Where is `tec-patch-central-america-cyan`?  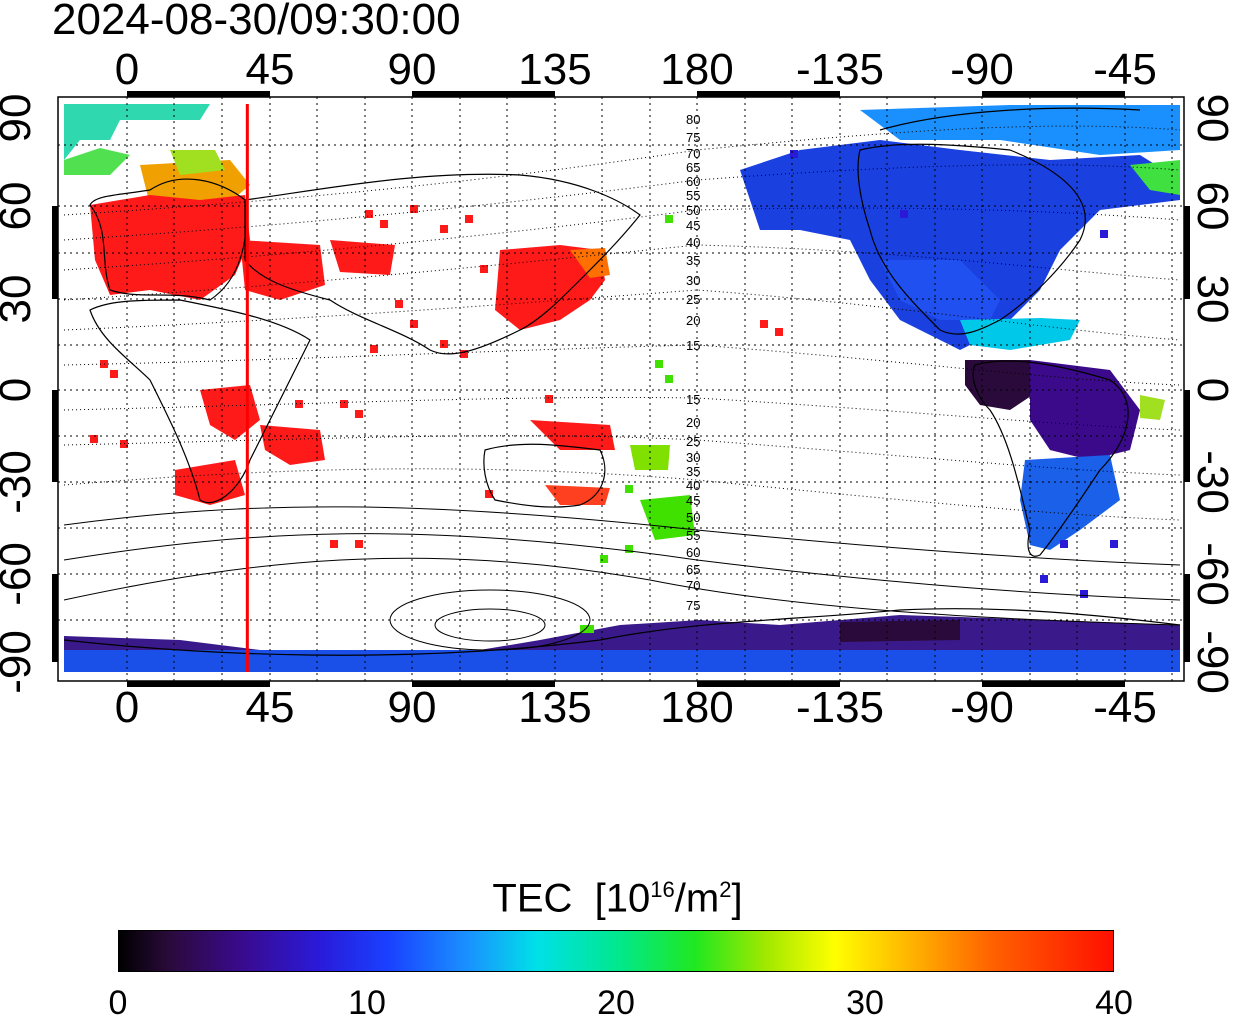 tec-patch-central-america-cyan is located at coordinates (1020, 334).